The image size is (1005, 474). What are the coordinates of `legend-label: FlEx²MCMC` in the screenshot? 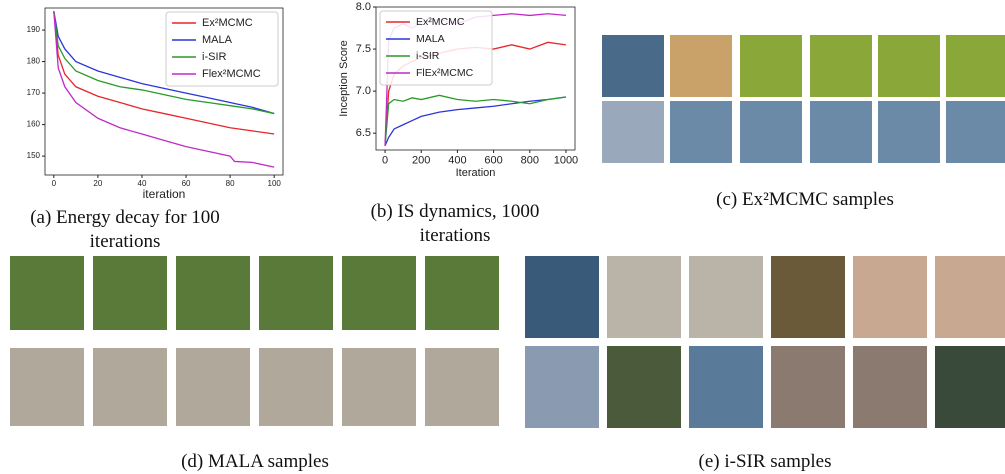 It's located at (445, 73).